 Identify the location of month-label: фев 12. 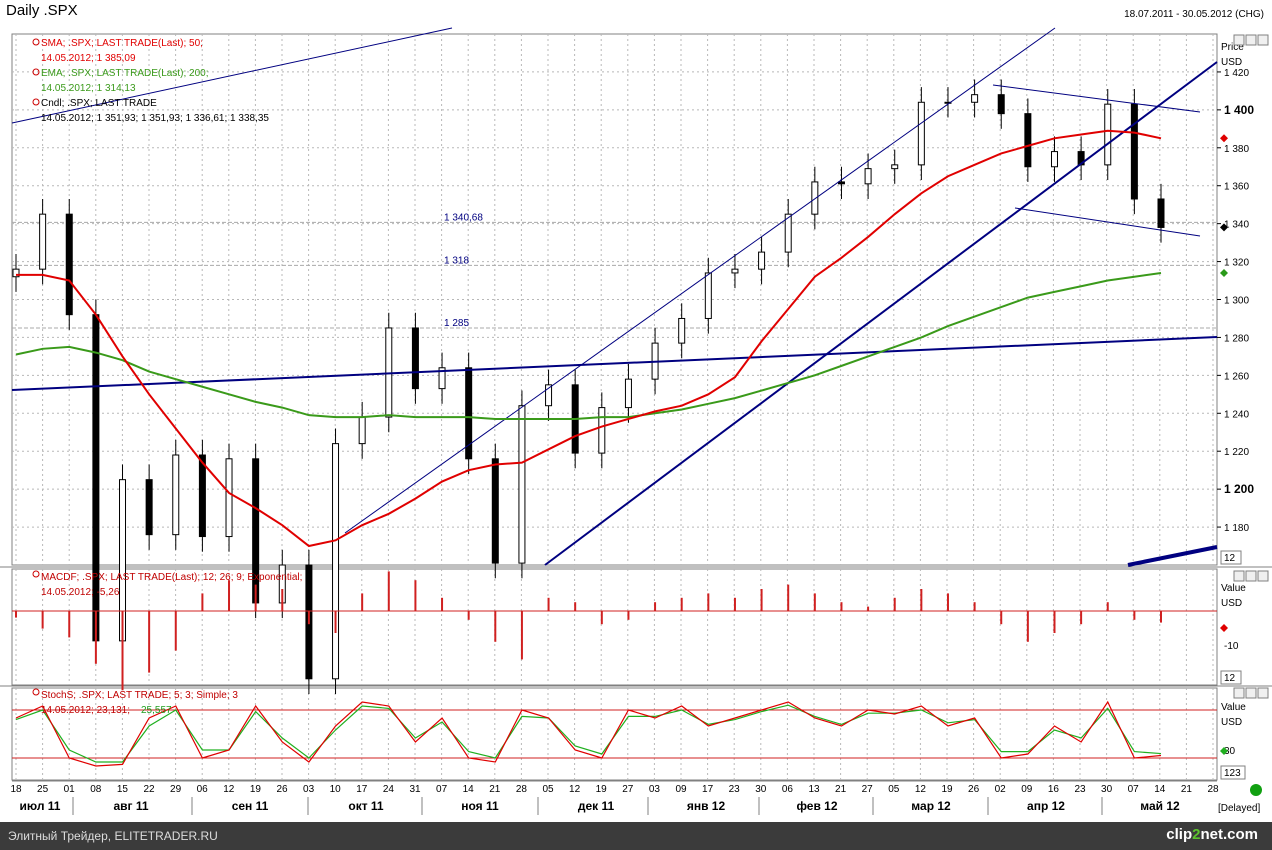
(816, 806).